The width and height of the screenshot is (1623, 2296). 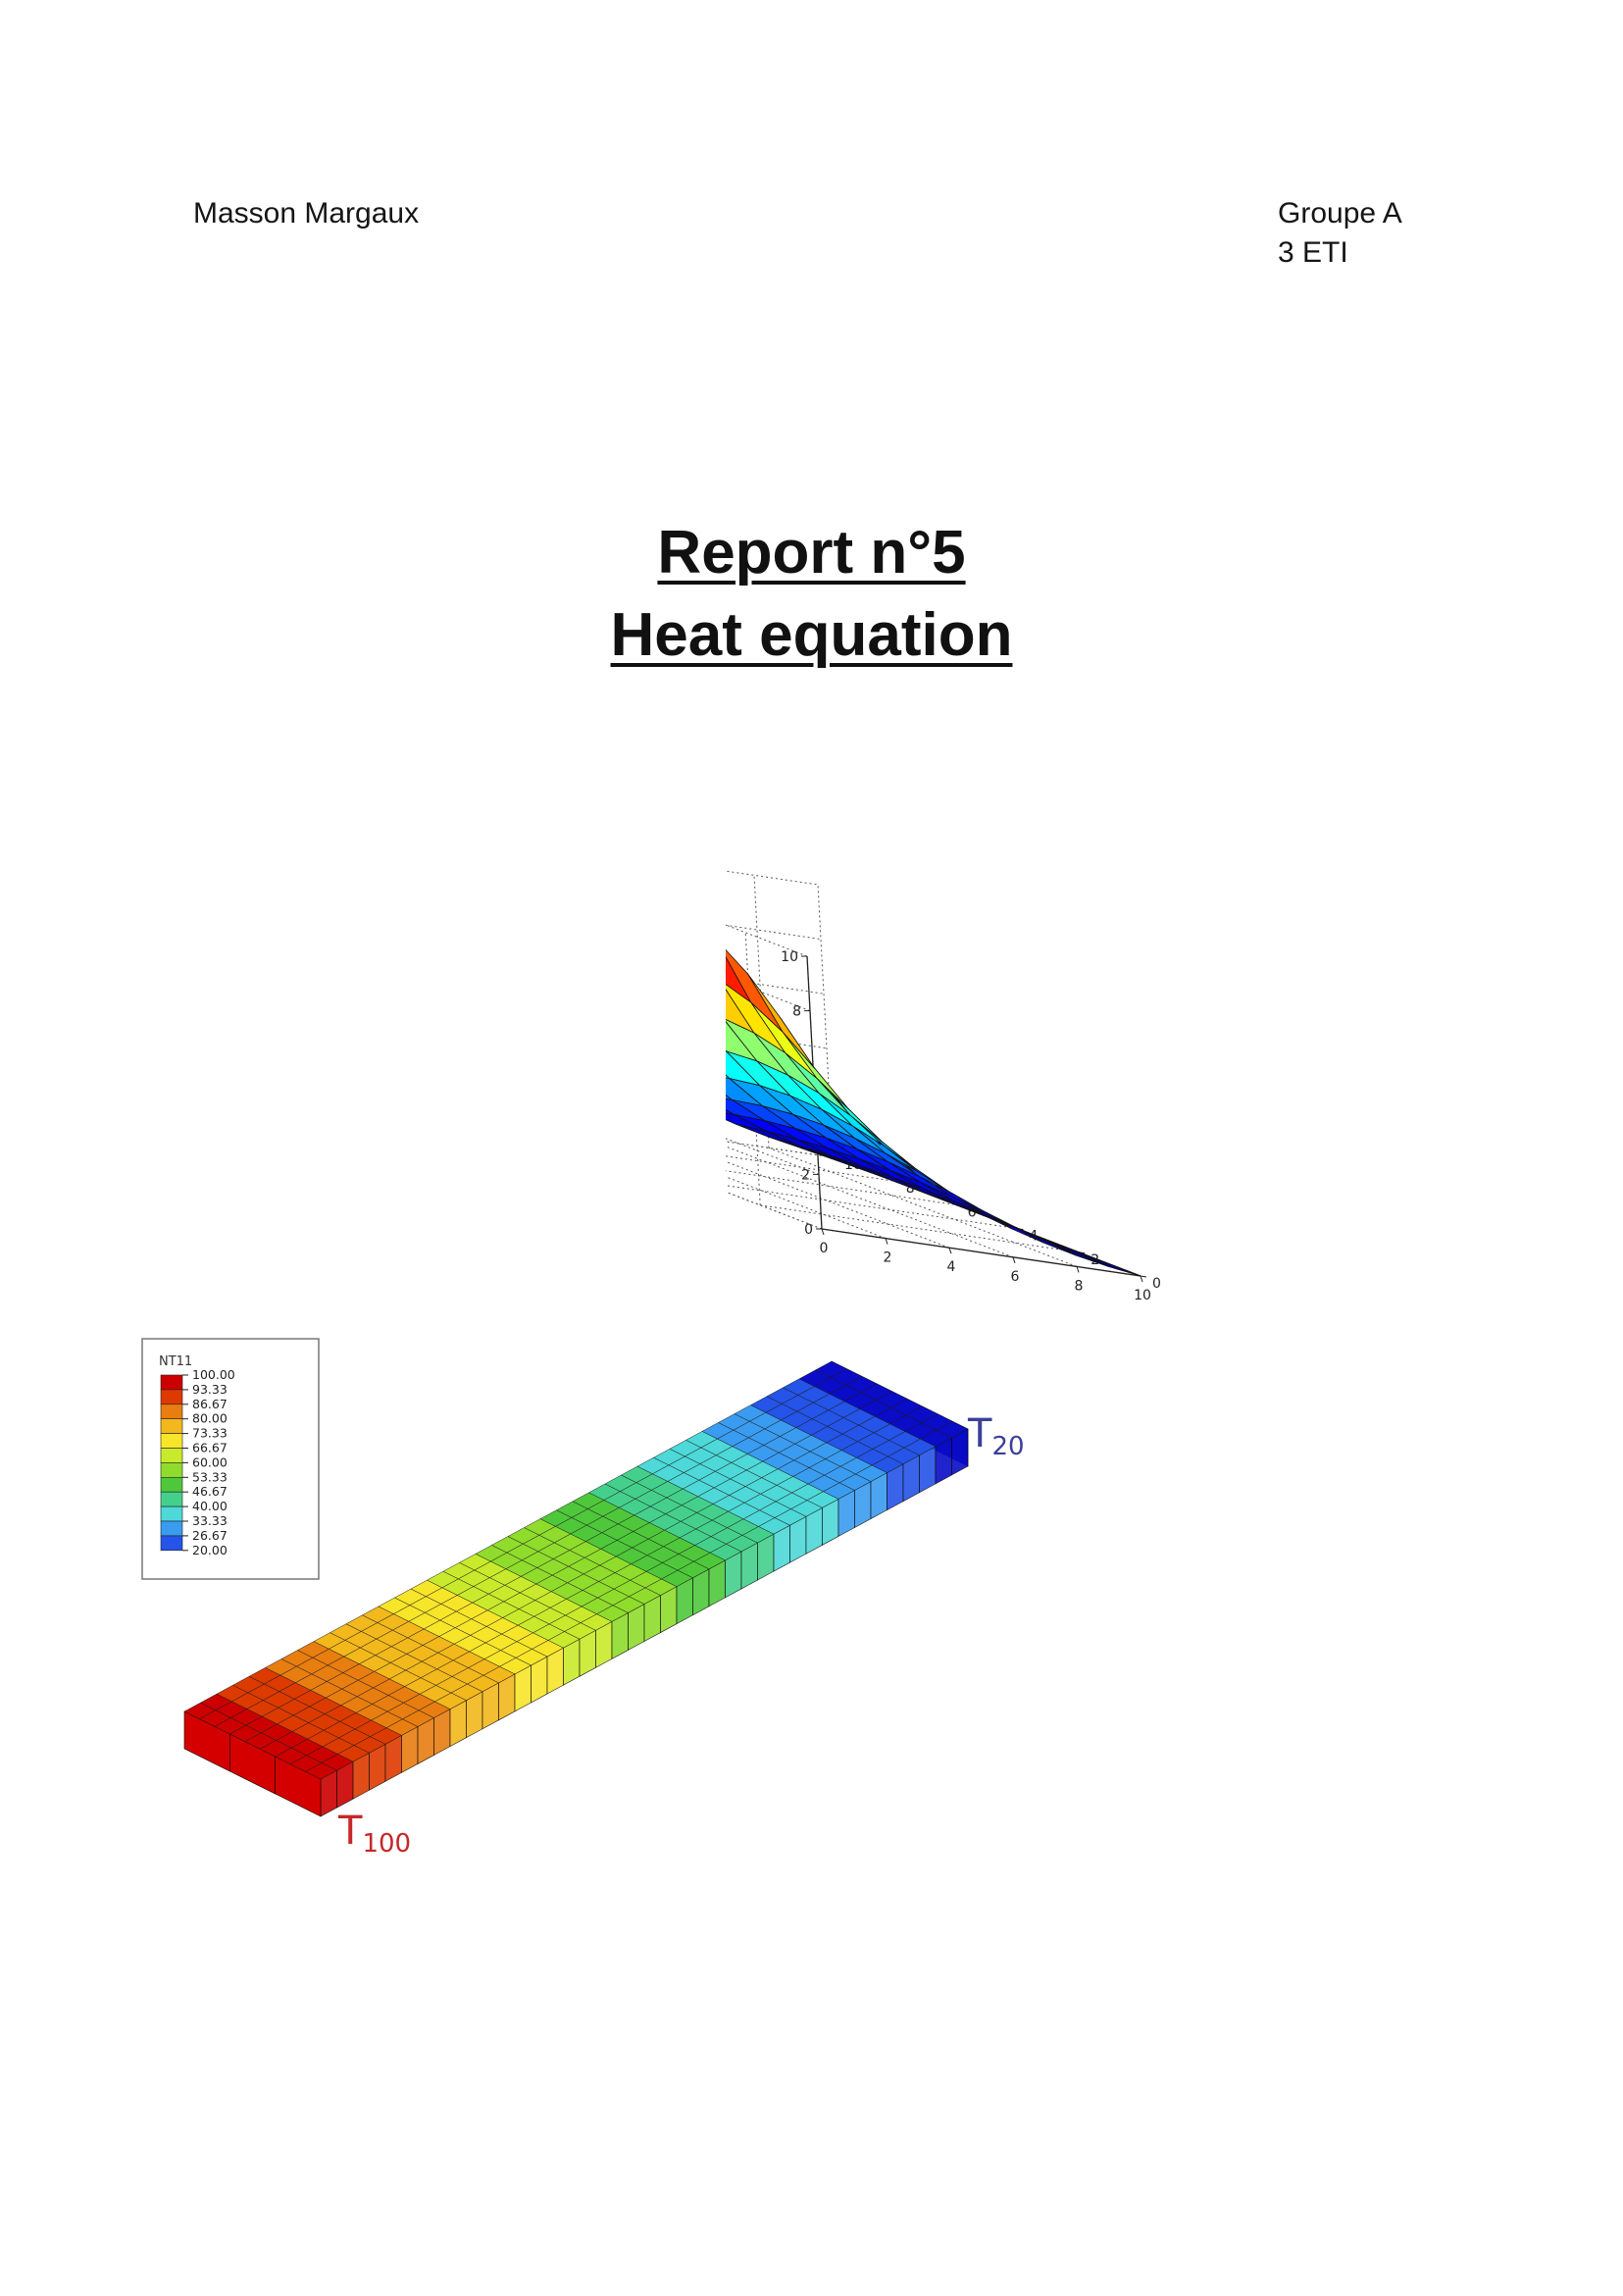 I want to click on z-tick-label: 2, so click(x=806, y=1175).